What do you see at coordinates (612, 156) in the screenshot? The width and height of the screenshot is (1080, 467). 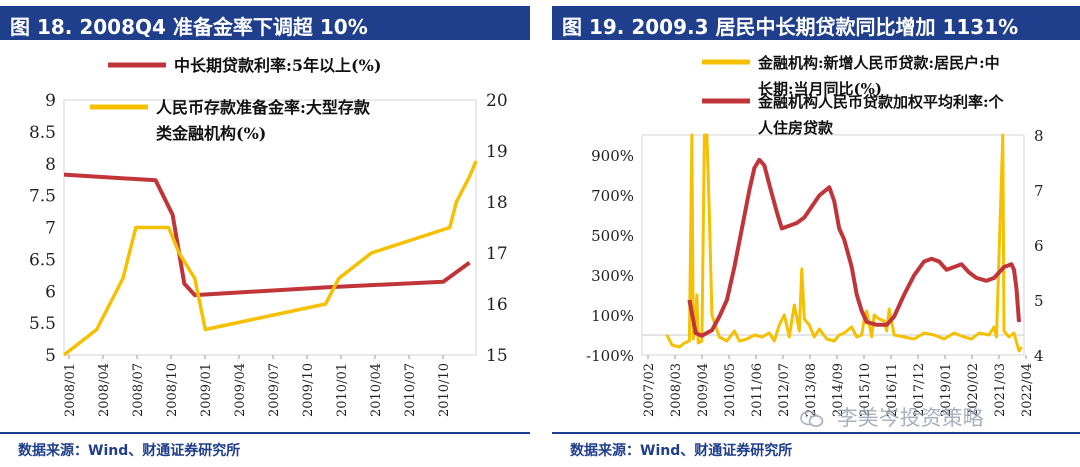 I see `y-tick-label-left: 900%` at bounding box center [612, 156].